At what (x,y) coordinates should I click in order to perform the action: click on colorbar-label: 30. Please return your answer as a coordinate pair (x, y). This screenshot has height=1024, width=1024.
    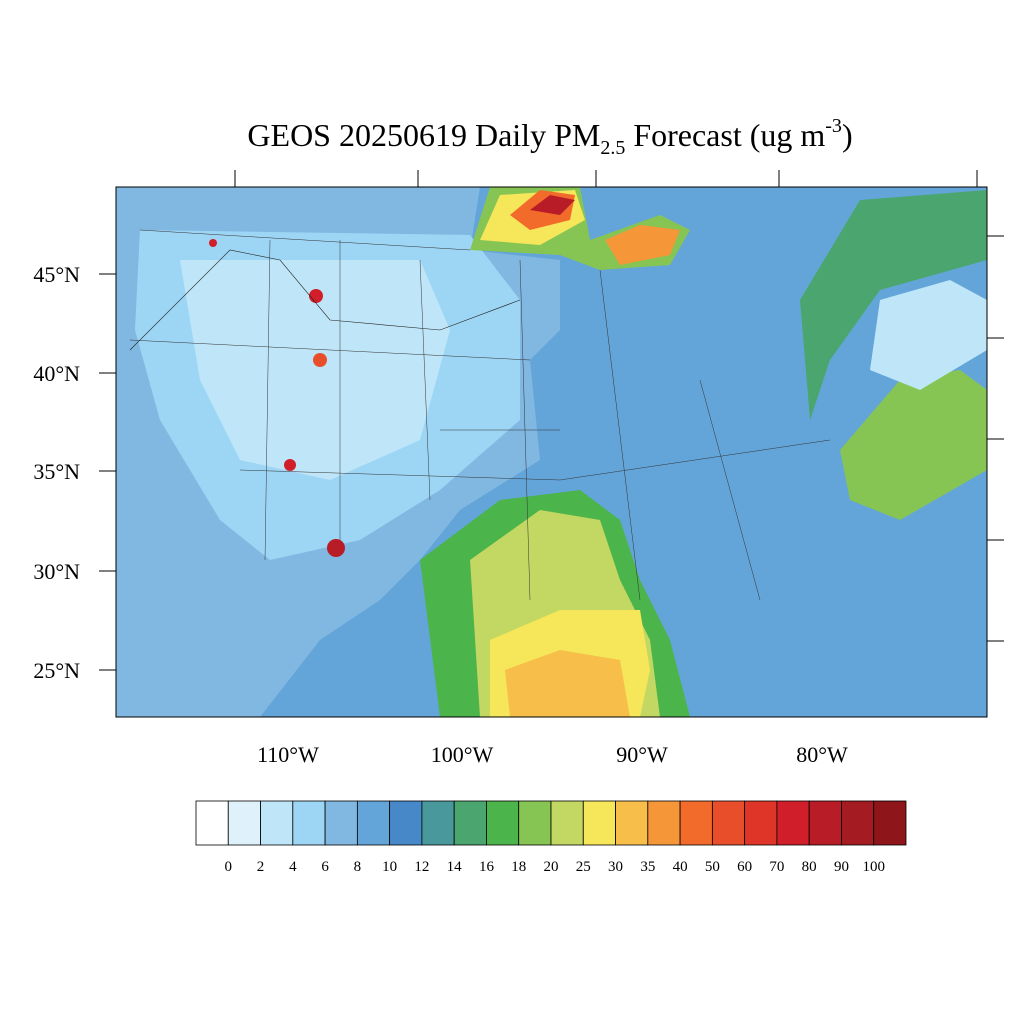
    Looking at the image, I should click on (615, 867).